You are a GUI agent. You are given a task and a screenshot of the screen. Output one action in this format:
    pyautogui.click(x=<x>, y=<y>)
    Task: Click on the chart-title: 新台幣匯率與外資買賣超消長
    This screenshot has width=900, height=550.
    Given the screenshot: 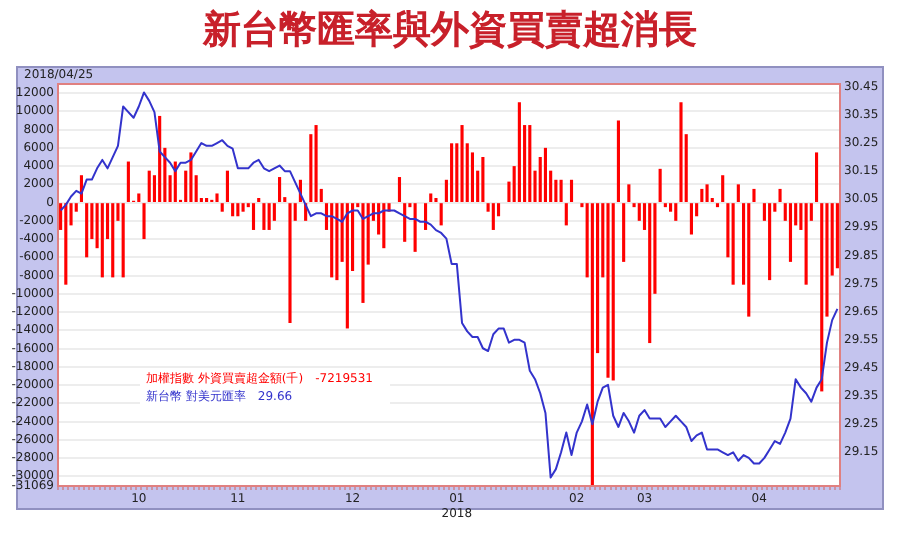 What is the action you would take?
    pyautogui.click(x=449, y=31)
    